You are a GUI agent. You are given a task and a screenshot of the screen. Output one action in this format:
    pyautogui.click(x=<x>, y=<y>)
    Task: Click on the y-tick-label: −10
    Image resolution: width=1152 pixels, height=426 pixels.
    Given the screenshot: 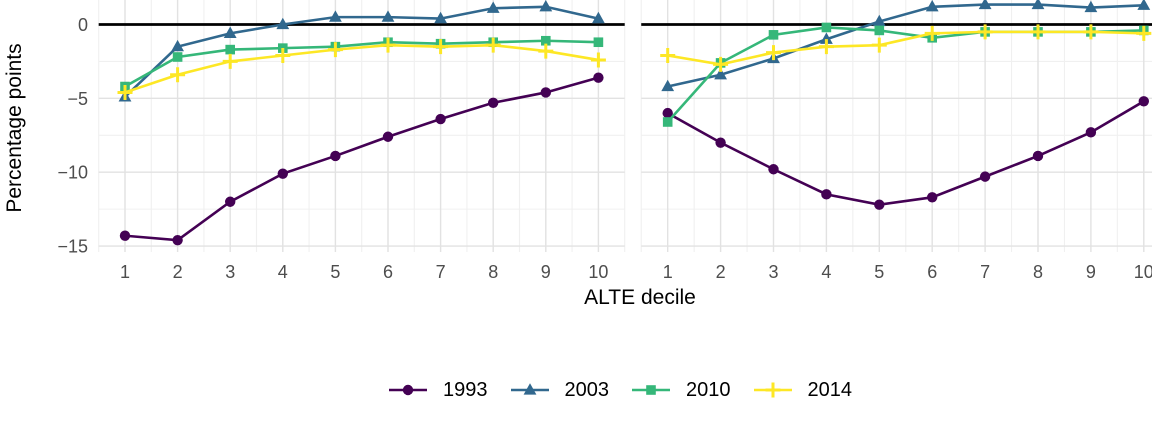 What is the action you would take?
    pyautogui.click(x=72, y=173)
    